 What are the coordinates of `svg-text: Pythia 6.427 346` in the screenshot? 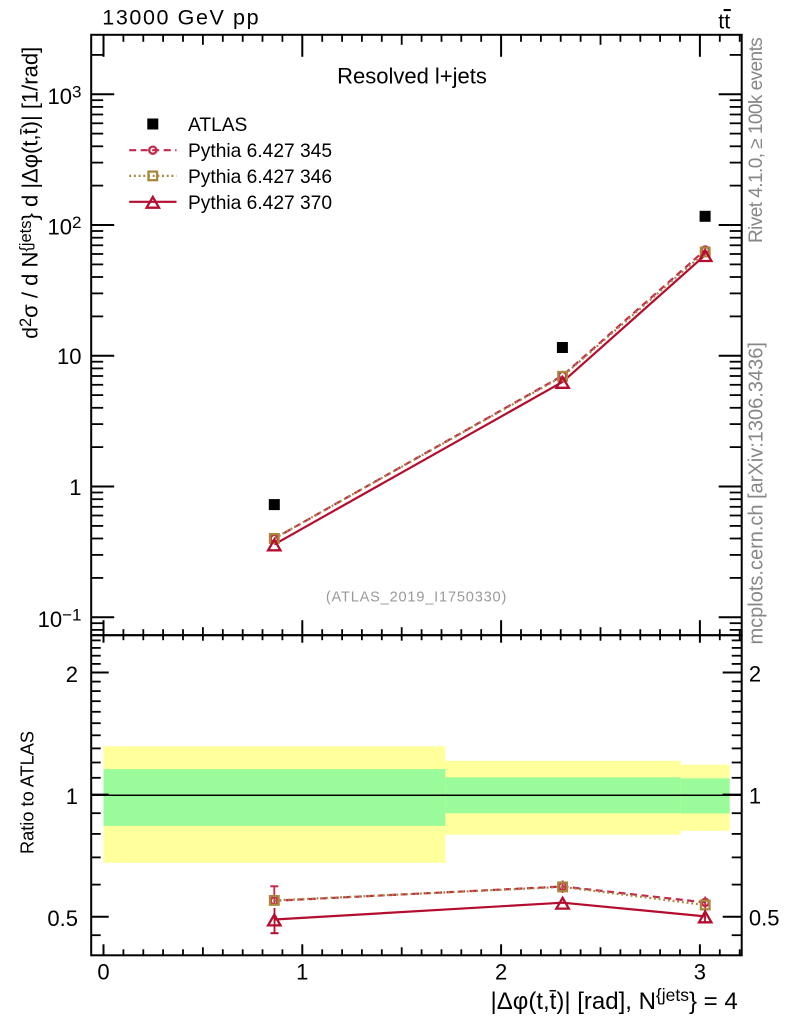 It's located at (260, 177).